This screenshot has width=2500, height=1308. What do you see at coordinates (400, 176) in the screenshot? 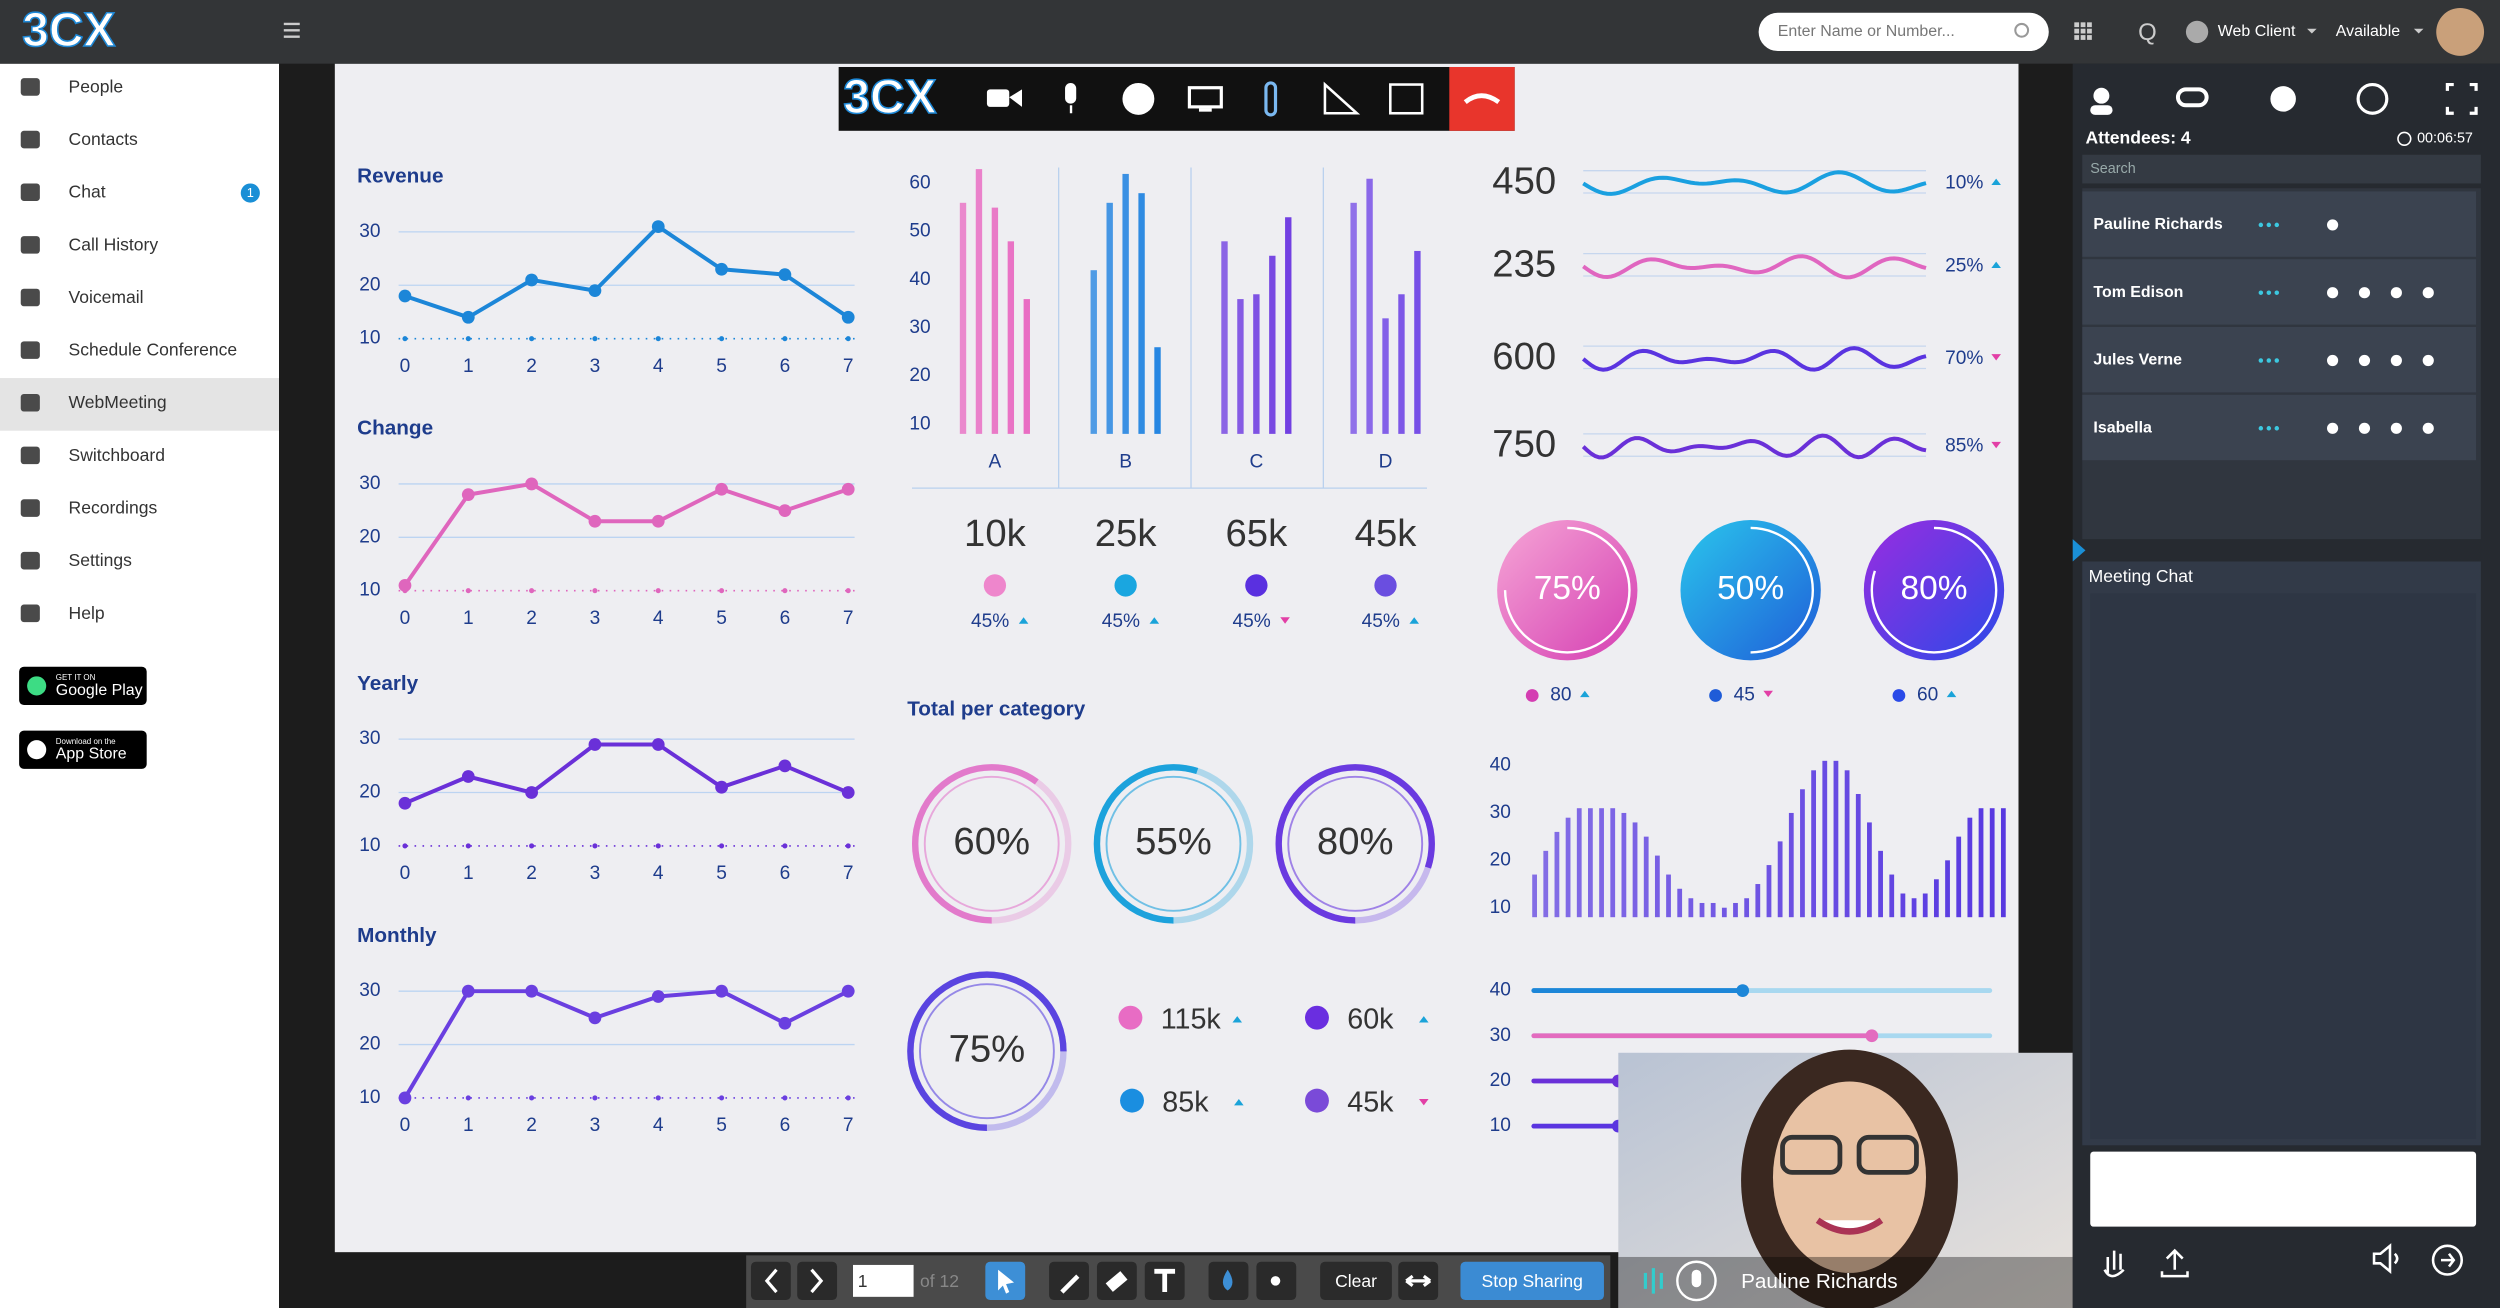
I see `chart-title: Revenue` at bounding box center [400, 176].